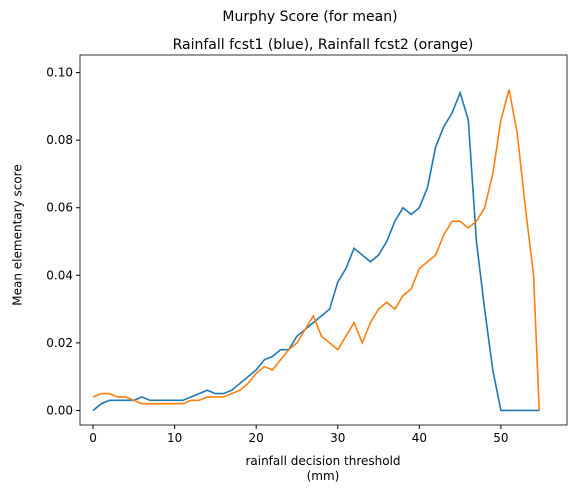 This screenshot has height=497, width=576. Describe the element at coordinates (59, 73) in the screenshot. I see `y-tick-label: 0.10` at that location.